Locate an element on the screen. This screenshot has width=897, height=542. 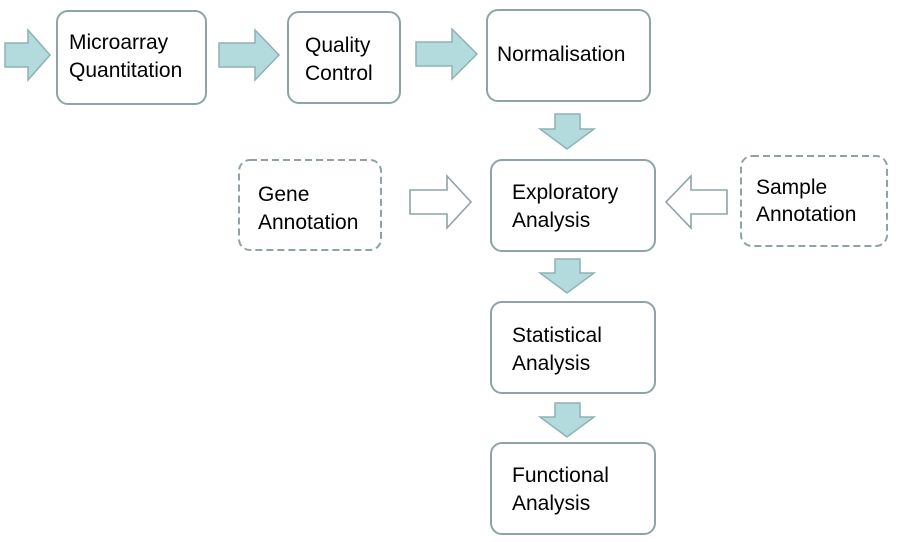
node-normalisation: Normalisation is located at coordinates (568, 55).